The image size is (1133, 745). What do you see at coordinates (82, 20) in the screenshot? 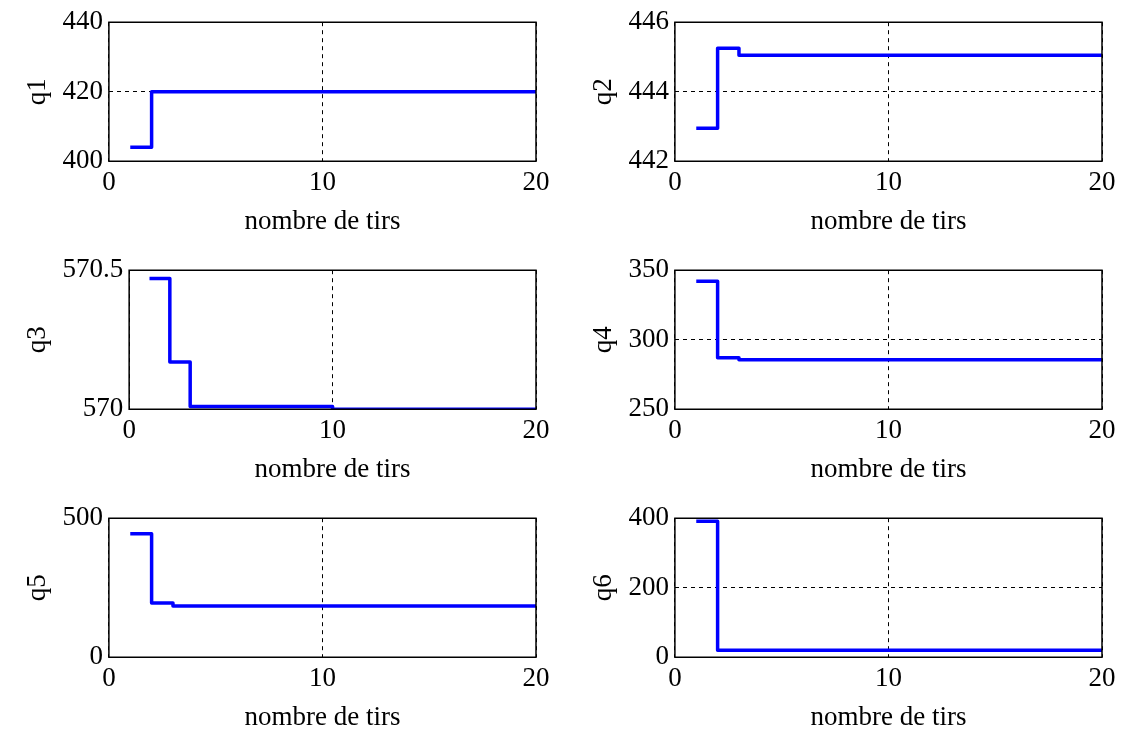
I see `y-tick-label: 440` at bounding box center [82, 20].